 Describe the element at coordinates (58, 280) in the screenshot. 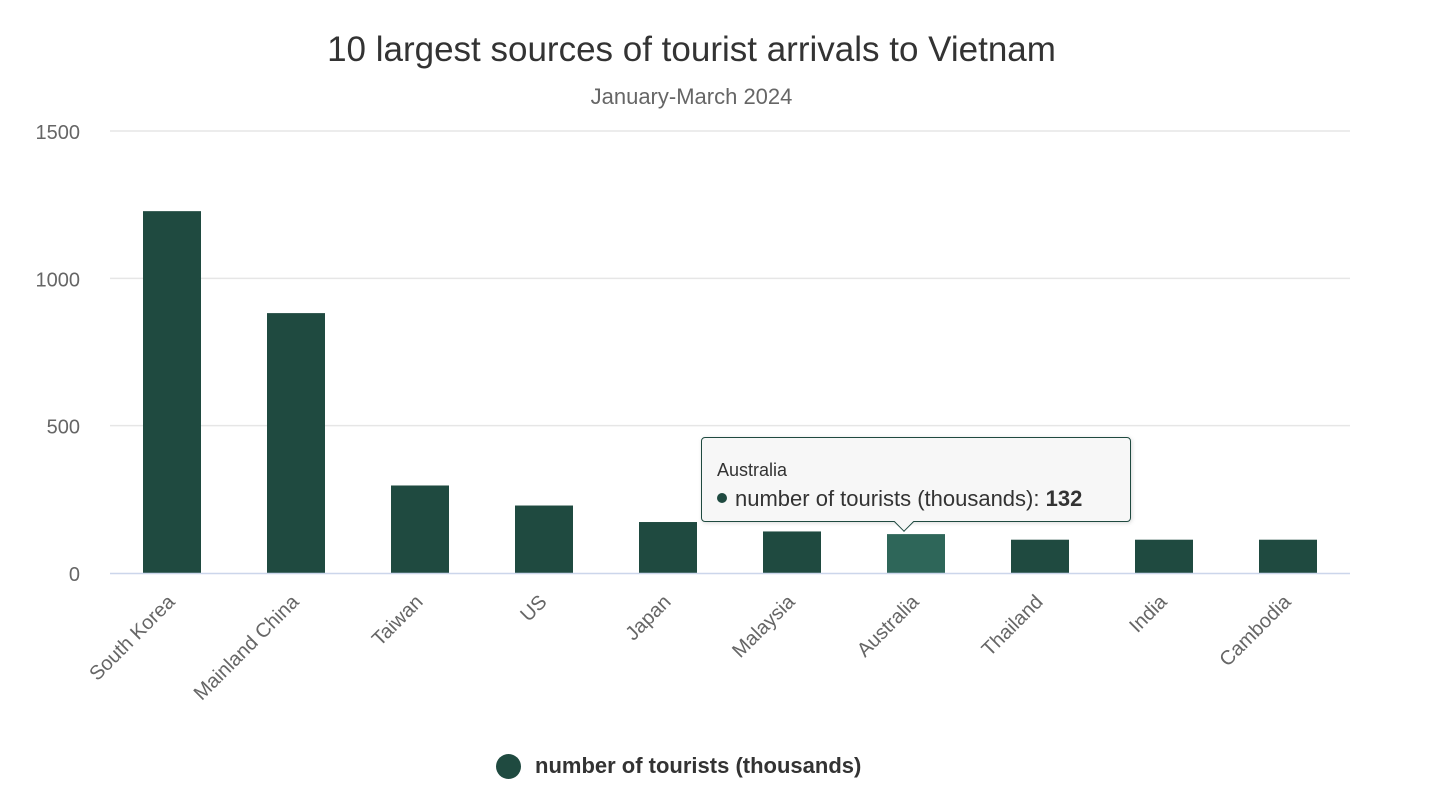

I see `y-tick-label: 1000` at that location.